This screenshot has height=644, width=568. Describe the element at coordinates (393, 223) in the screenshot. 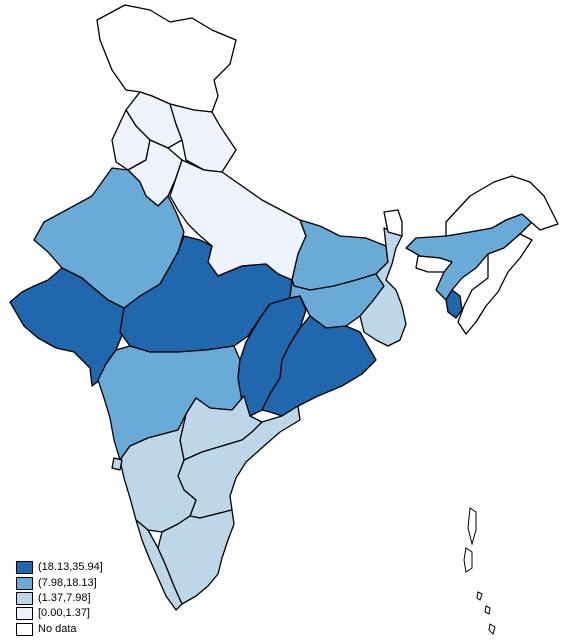

I see `region-sikkim` at that location.